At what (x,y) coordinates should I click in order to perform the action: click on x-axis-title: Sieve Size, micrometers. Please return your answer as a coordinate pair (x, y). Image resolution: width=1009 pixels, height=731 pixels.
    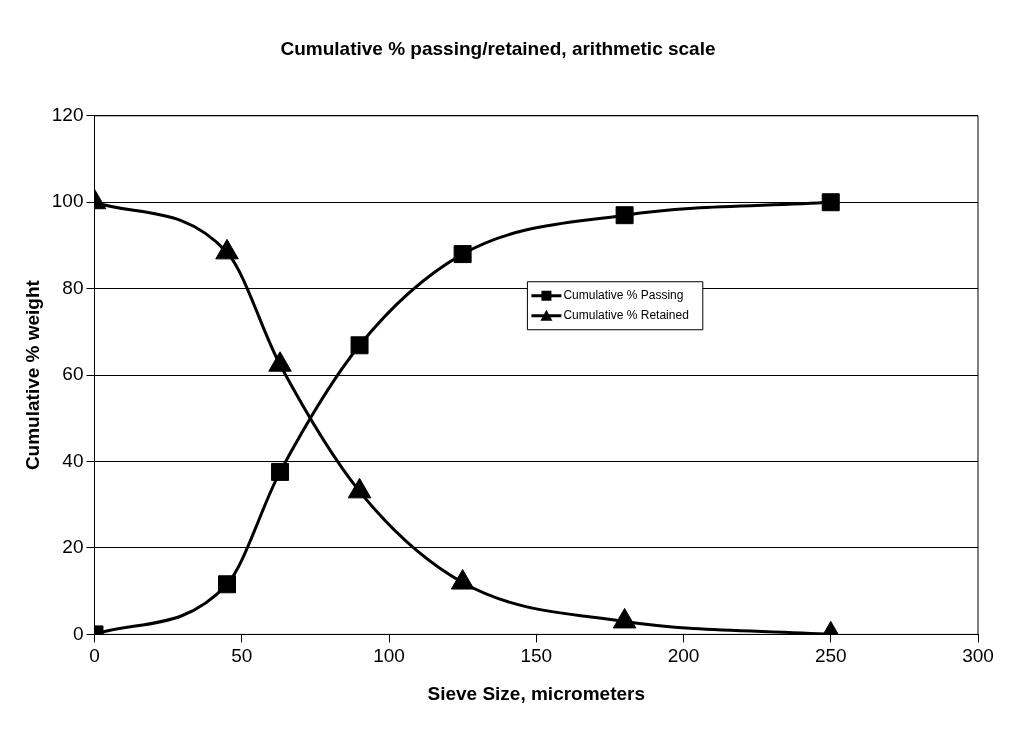
    Looking at the image, I should click on (536, 693).